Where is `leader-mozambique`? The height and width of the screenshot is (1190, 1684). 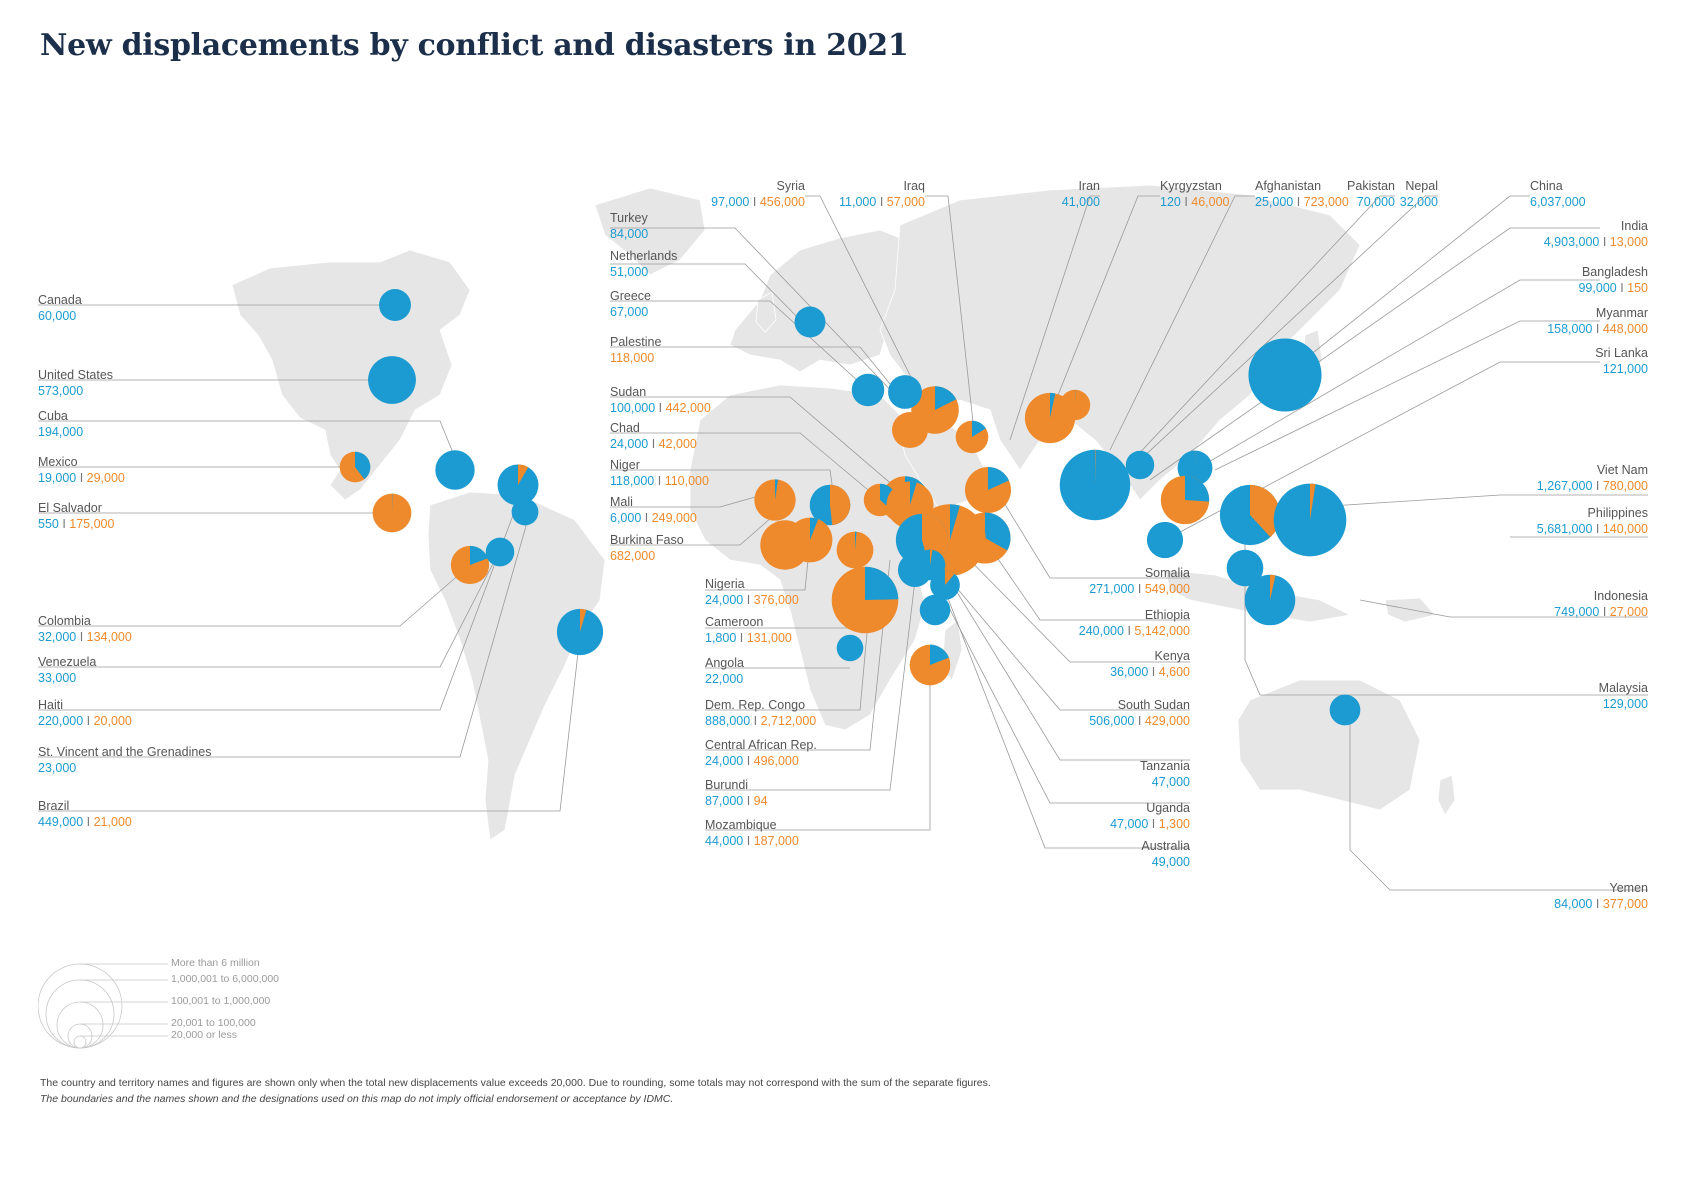
leader-mozambique is located at coordinates (818, 750).